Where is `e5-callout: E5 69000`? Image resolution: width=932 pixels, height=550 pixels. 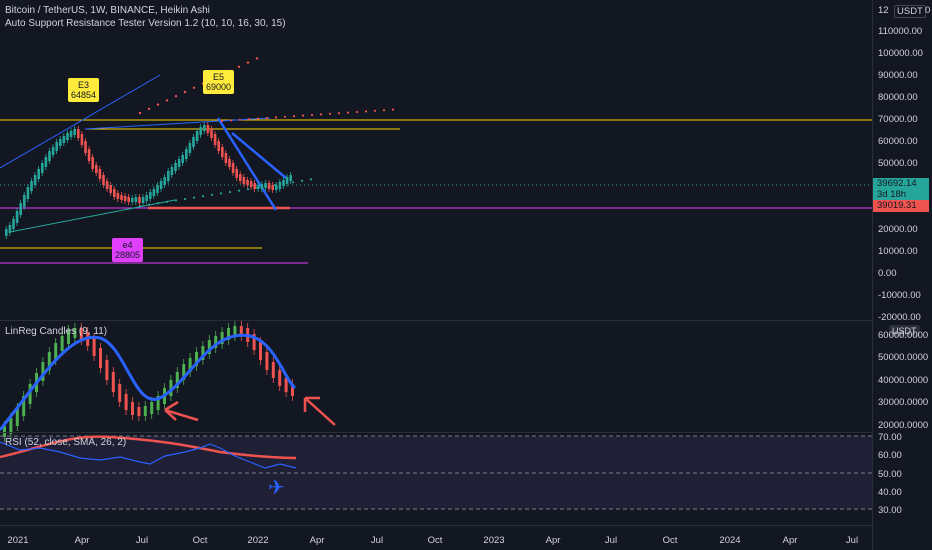 e5-callout: E5 69000 is located at coordinates (219, 82).